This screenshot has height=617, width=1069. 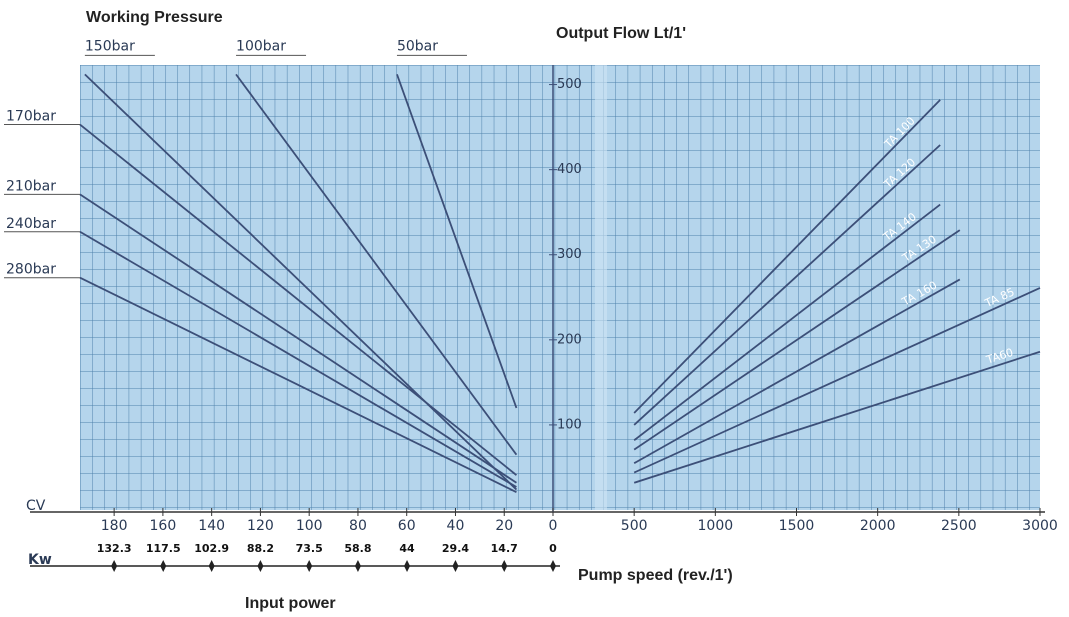 What do you see at coordinates (260, 526) in the screenshot?
I see `x-tick-label: 120` at bounding box center [260, 526].